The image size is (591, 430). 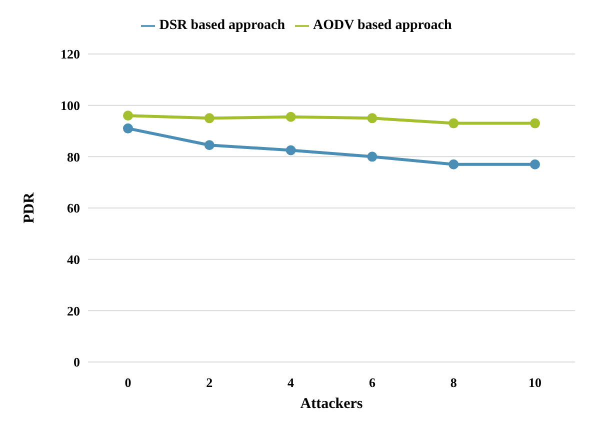 What do you see at coordinates (77, 362) in the screenshot?
I see `y-tick-label: 0` at bounding box center [77, 362].